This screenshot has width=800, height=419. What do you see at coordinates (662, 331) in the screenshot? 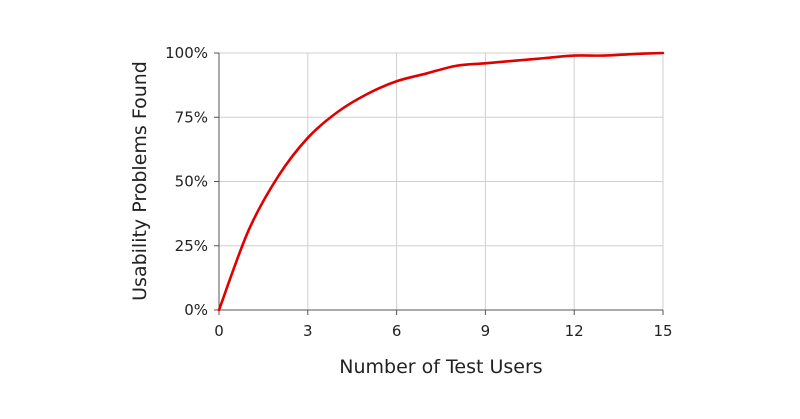
I see `x-tick-label: 15` at bounding box center [662, 331].